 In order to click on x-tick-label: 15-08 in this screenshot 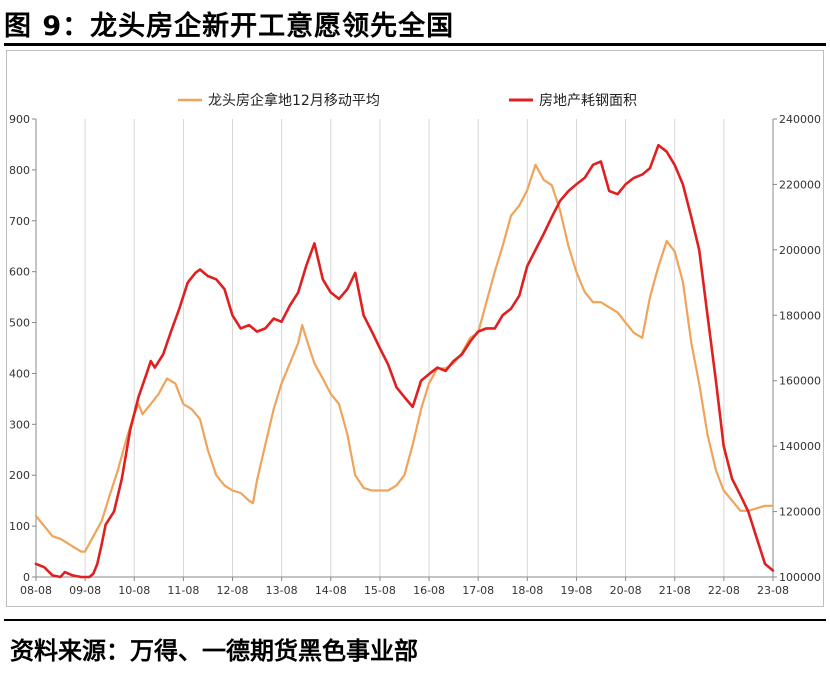, I will do `click(380, 590)`.